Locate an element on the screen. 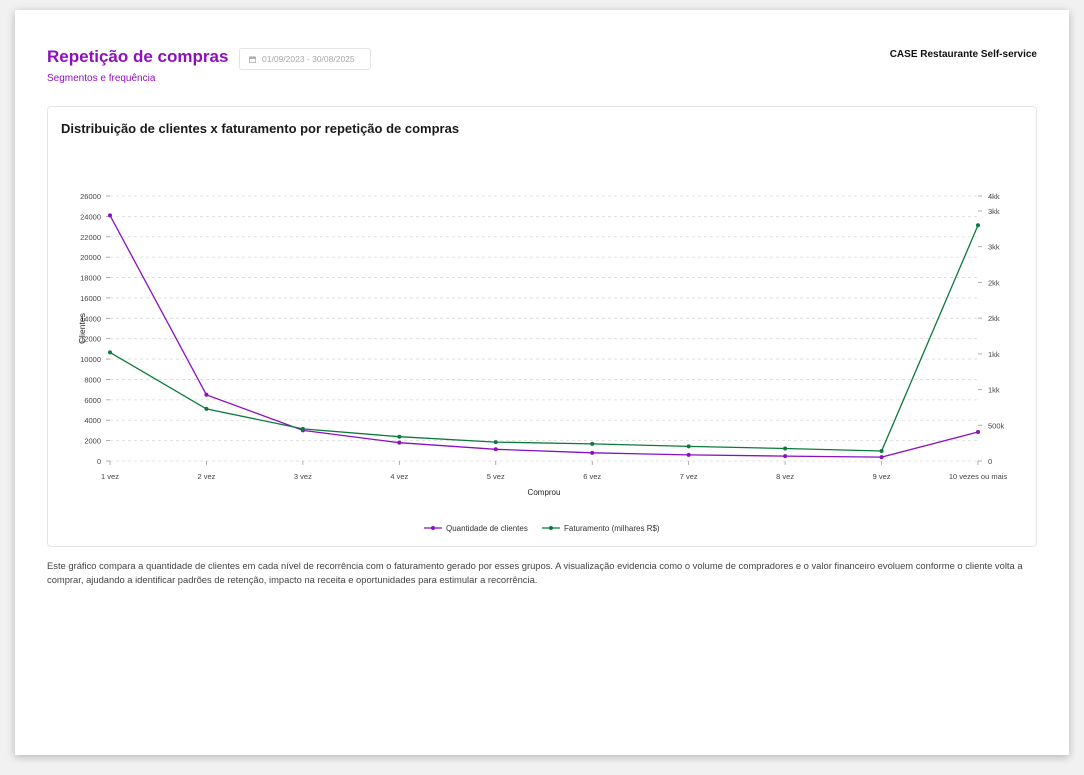 This screenshot has height=775, width=1084. y-tick-label: 24000 is located at coordinates (90, 216).